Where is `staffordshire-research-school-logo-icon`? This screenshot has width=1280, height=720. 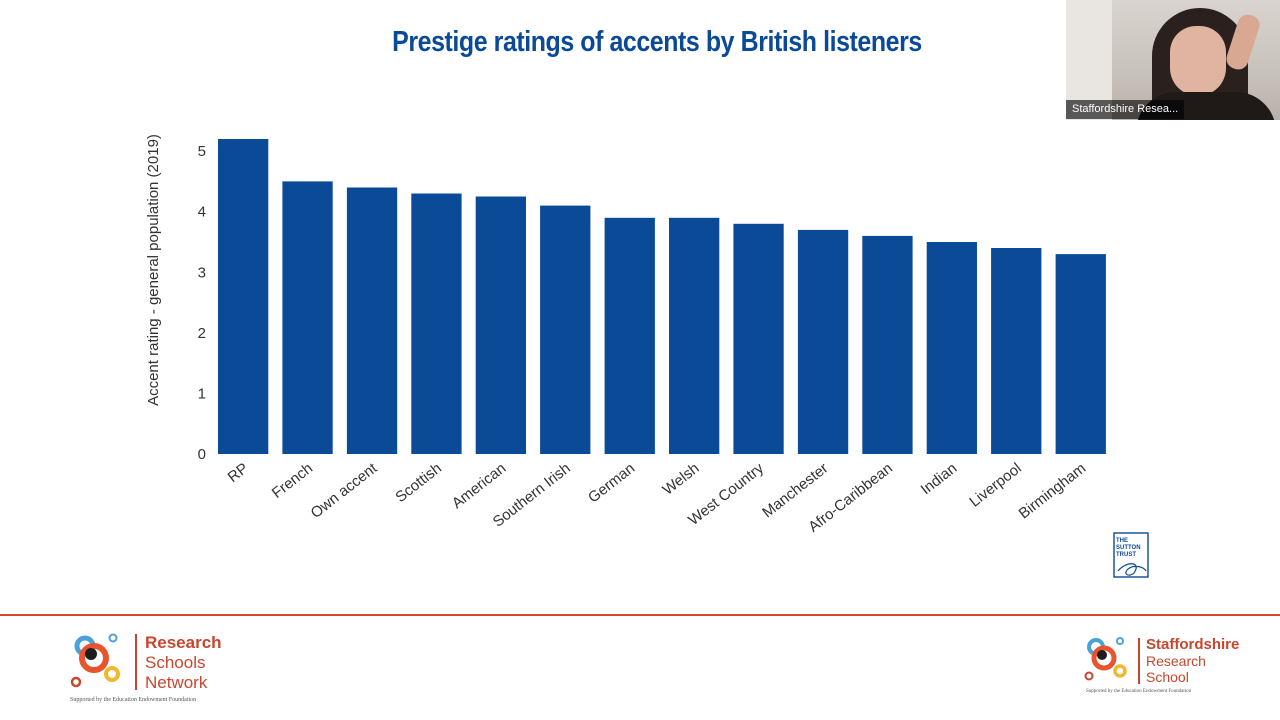 staffordshire-research-school-logo-icon is located at coordinates (1105, 659).